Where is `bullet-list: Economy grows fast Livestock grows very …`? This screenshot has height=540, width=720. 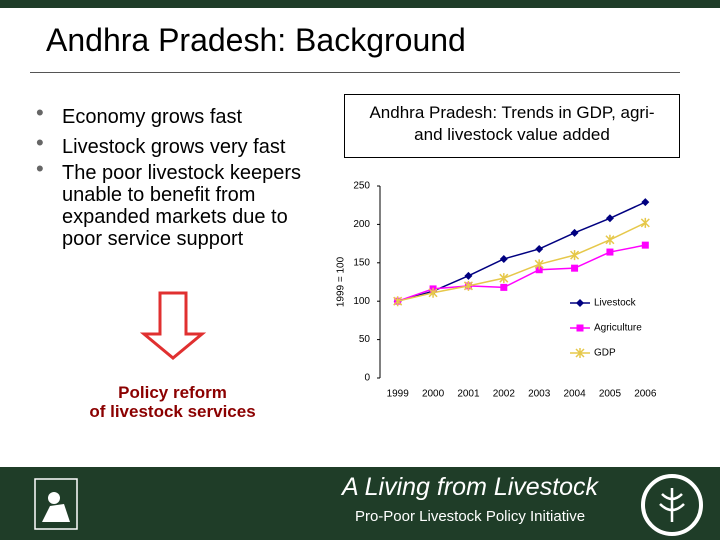 bullet-list: Economy grows fast Livestock grows very … is located at coordinates (184, 180).